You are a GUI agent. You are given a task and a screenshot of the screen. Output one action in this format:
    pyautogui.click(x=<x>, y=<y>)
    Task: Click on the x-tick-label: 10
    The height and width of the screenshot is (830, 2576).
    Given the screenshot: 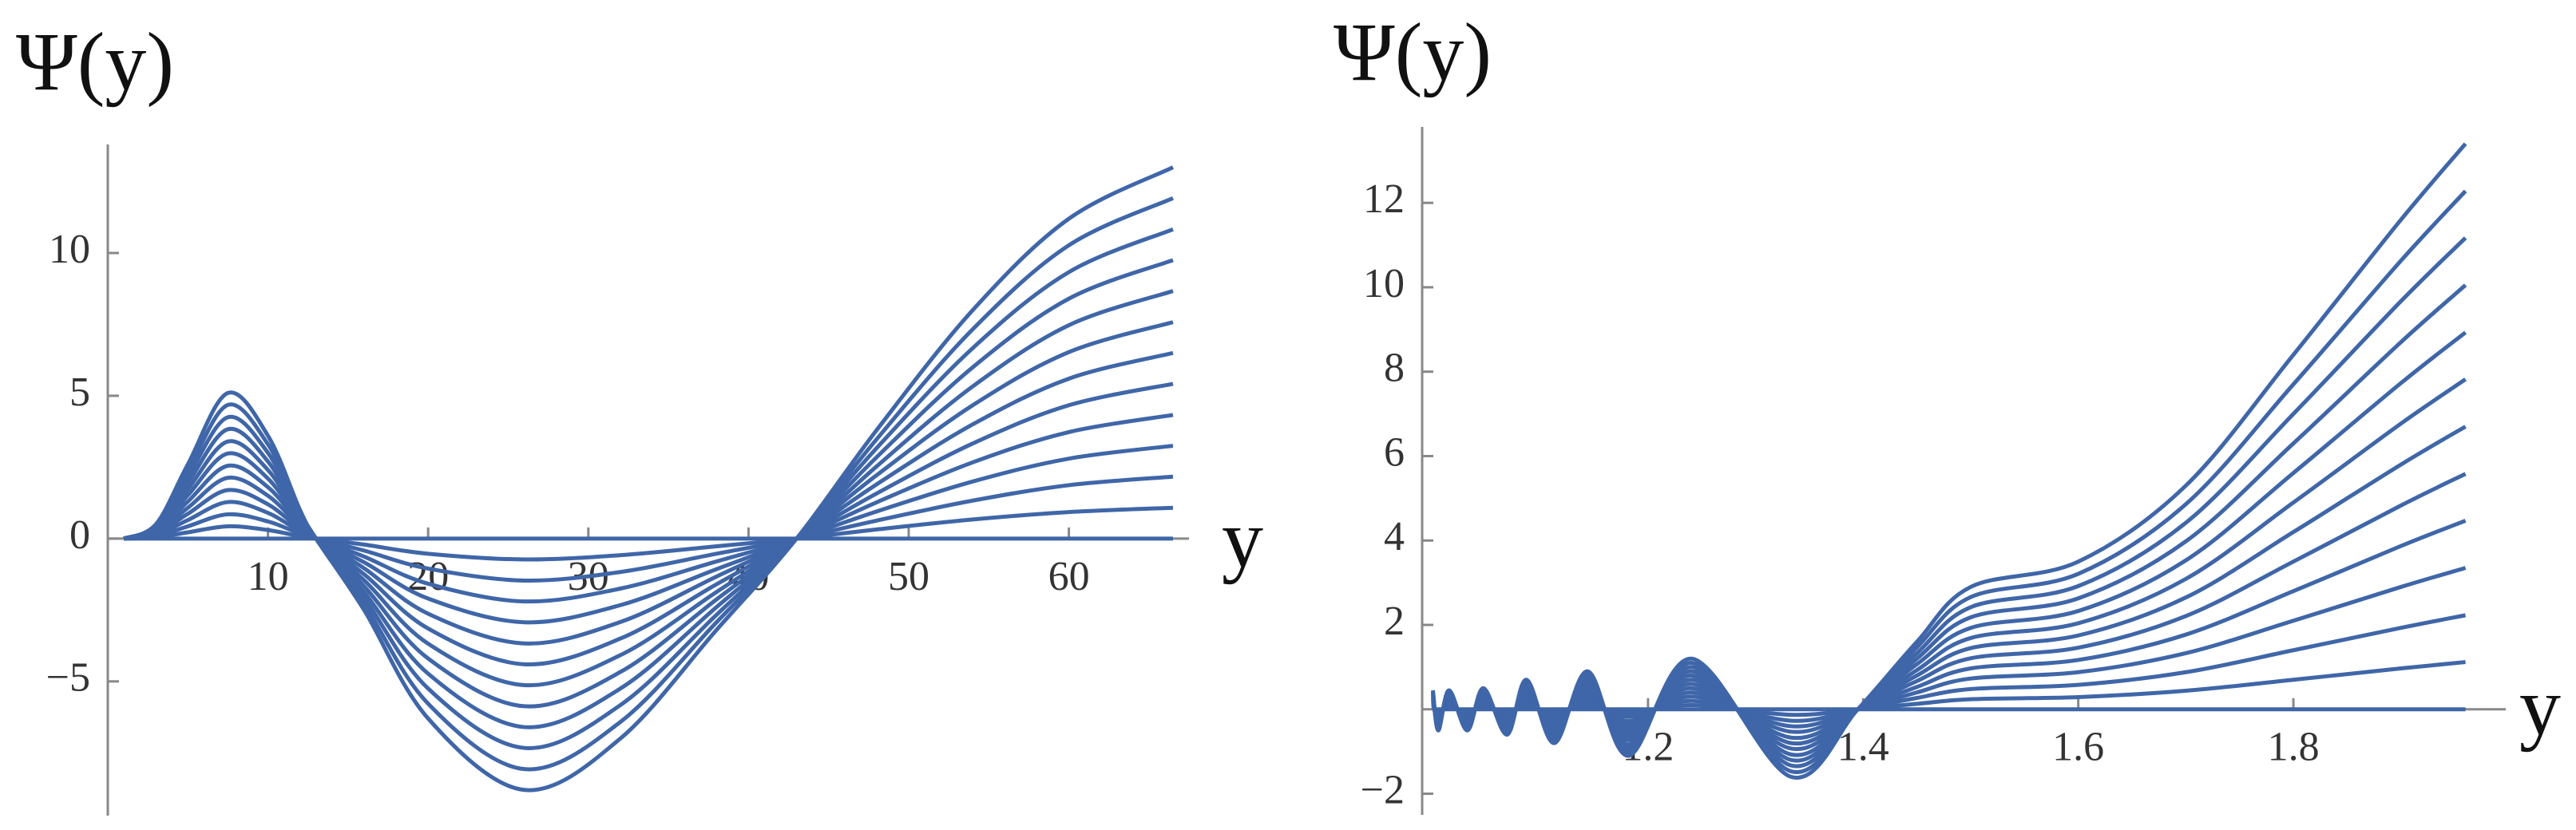 What is the action you would take?
    pyautogui.click(x=268, y=577)
    